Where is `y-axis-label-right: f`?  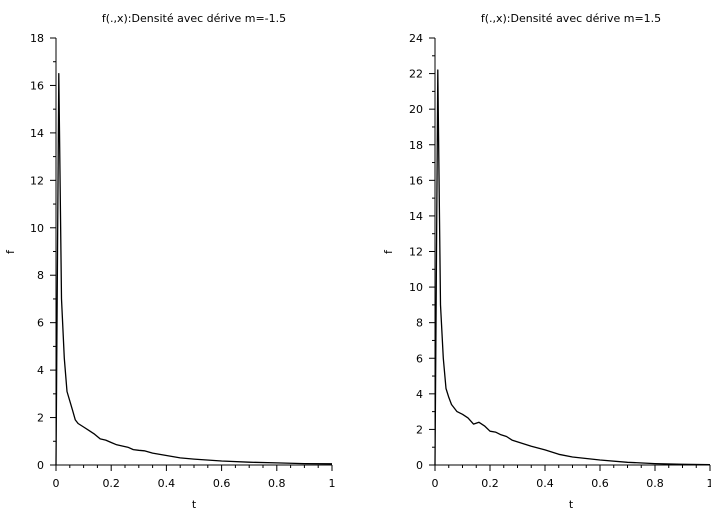
y-axis-label-right: f is located at coordinates (388, 251).